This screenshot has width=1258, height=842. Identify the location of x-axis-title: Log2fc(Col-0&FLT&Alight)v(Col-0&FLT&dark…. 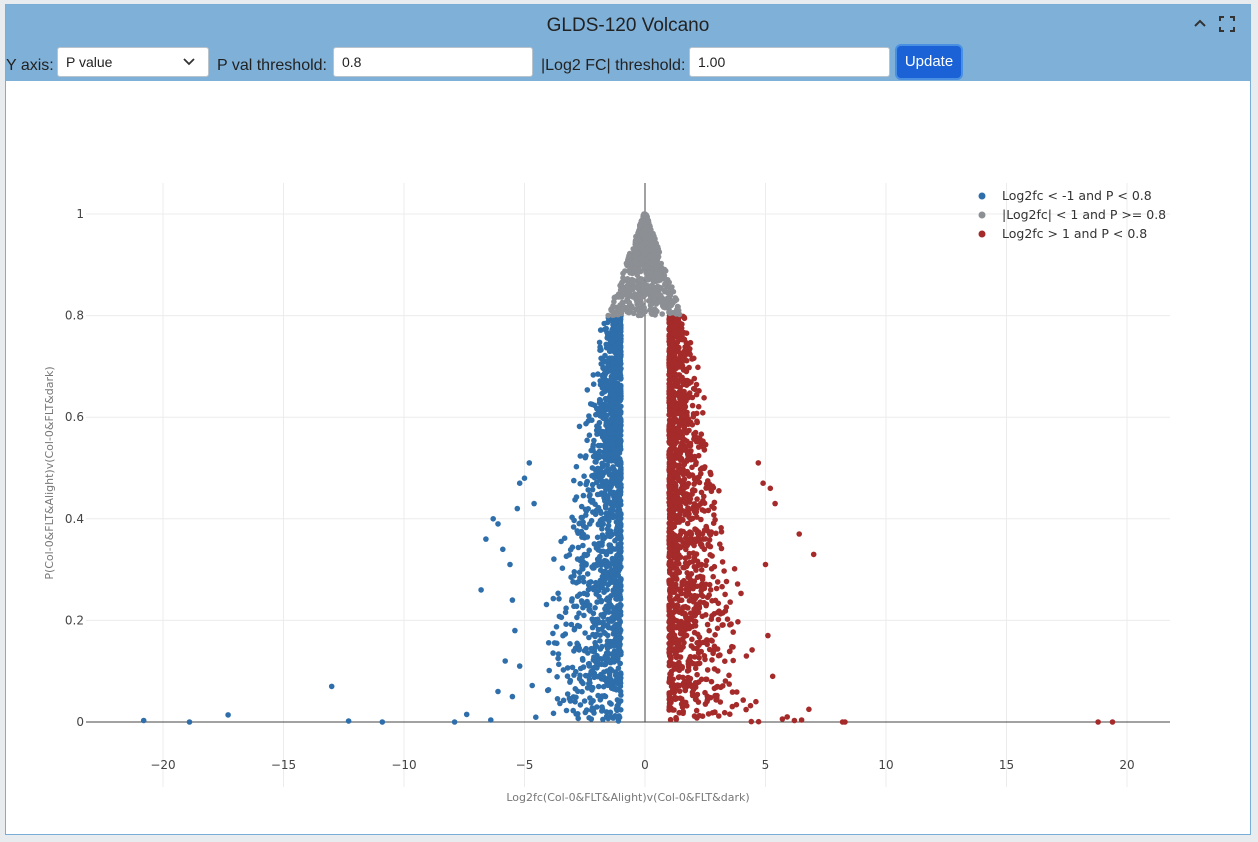
(627, 797).